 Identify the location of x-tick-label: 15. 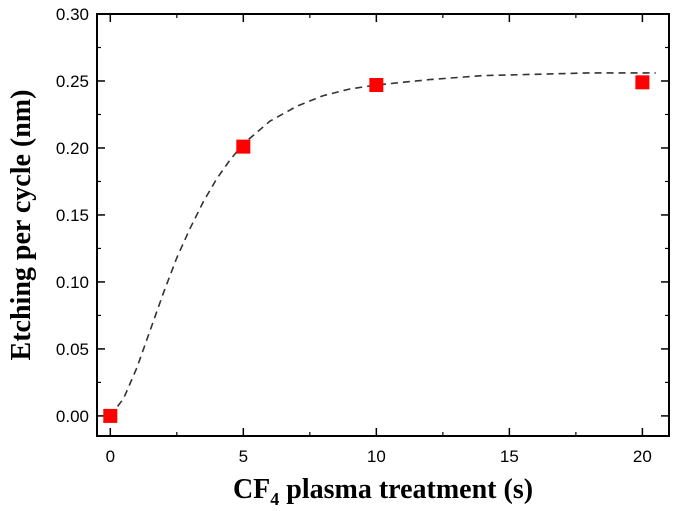
(509, 456).